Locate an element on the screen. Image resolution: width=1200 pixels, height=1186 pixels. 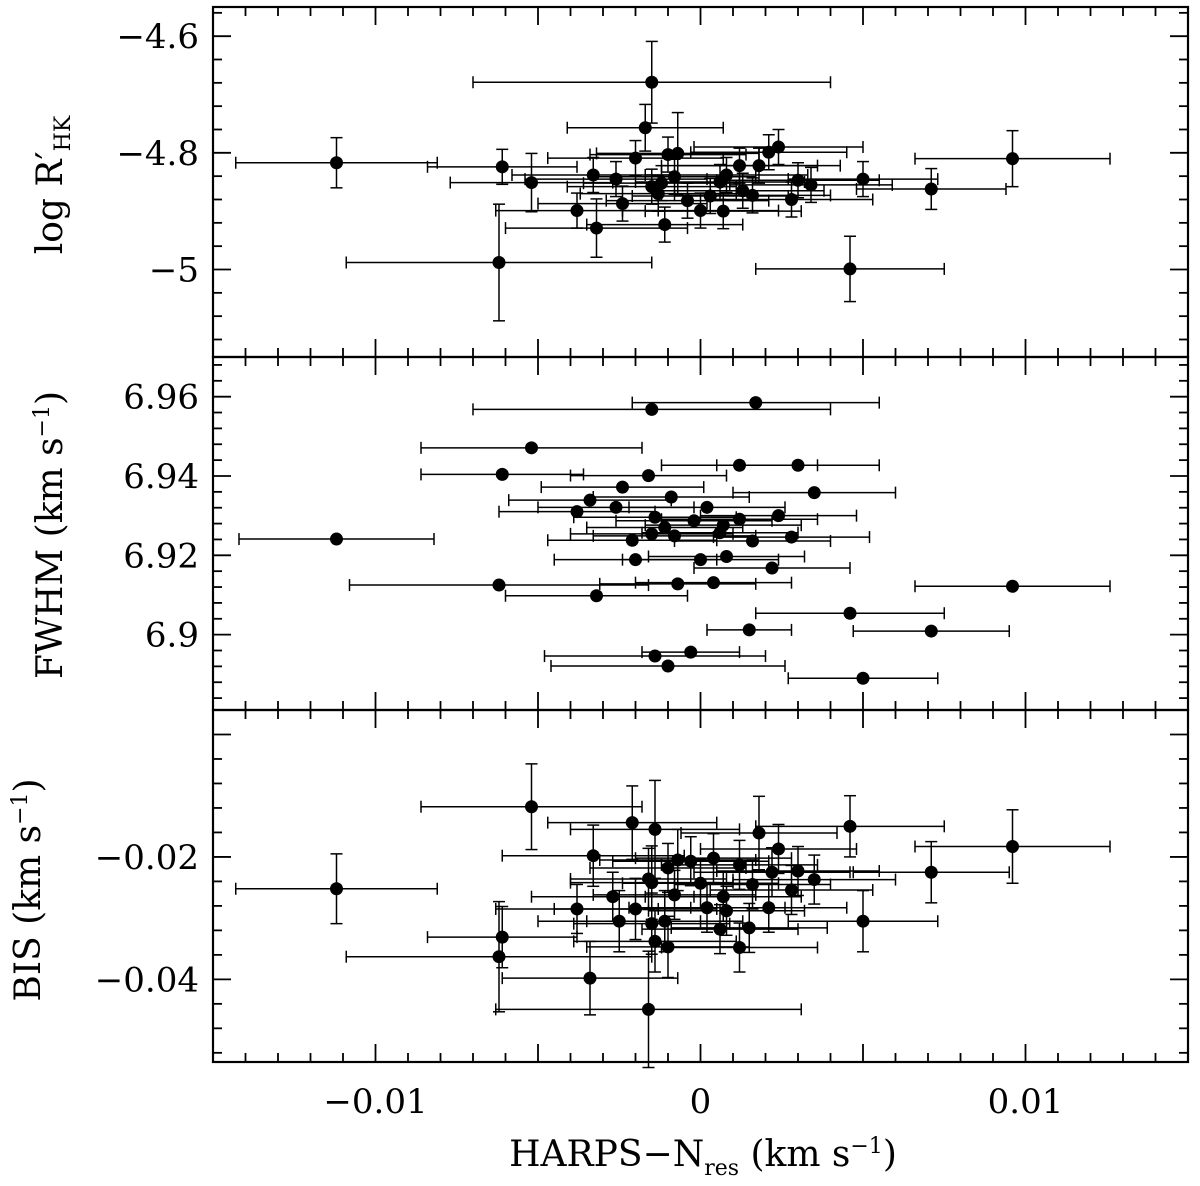
y-tick-label: −5 is located at coordinates (174, 271).